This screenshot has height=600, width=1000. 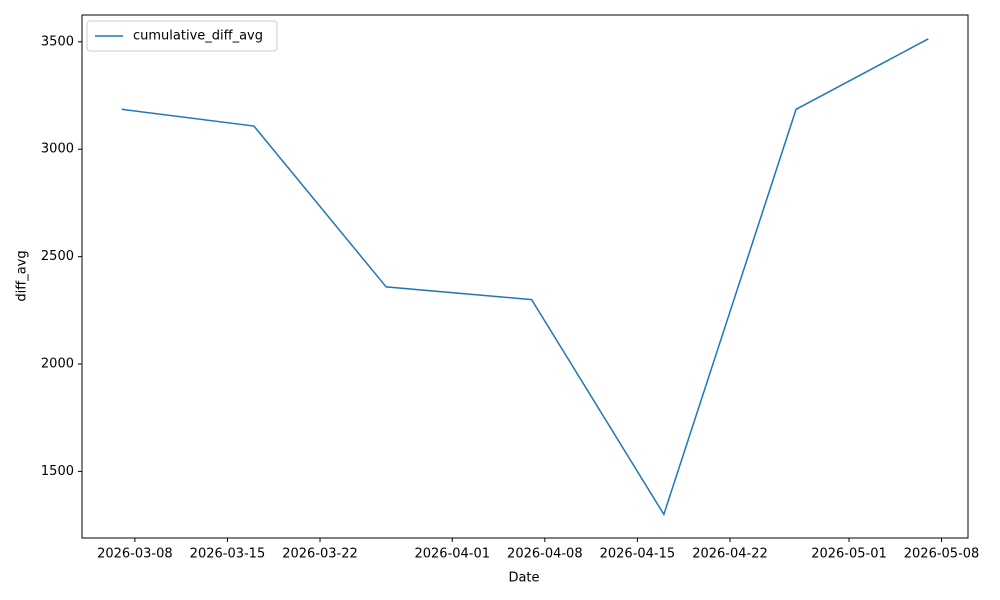 What do you see at coordinates (638, 554) in the screenshot?
I see `x-tick-label: 2026-04-15` at bounding box center [638, 554].